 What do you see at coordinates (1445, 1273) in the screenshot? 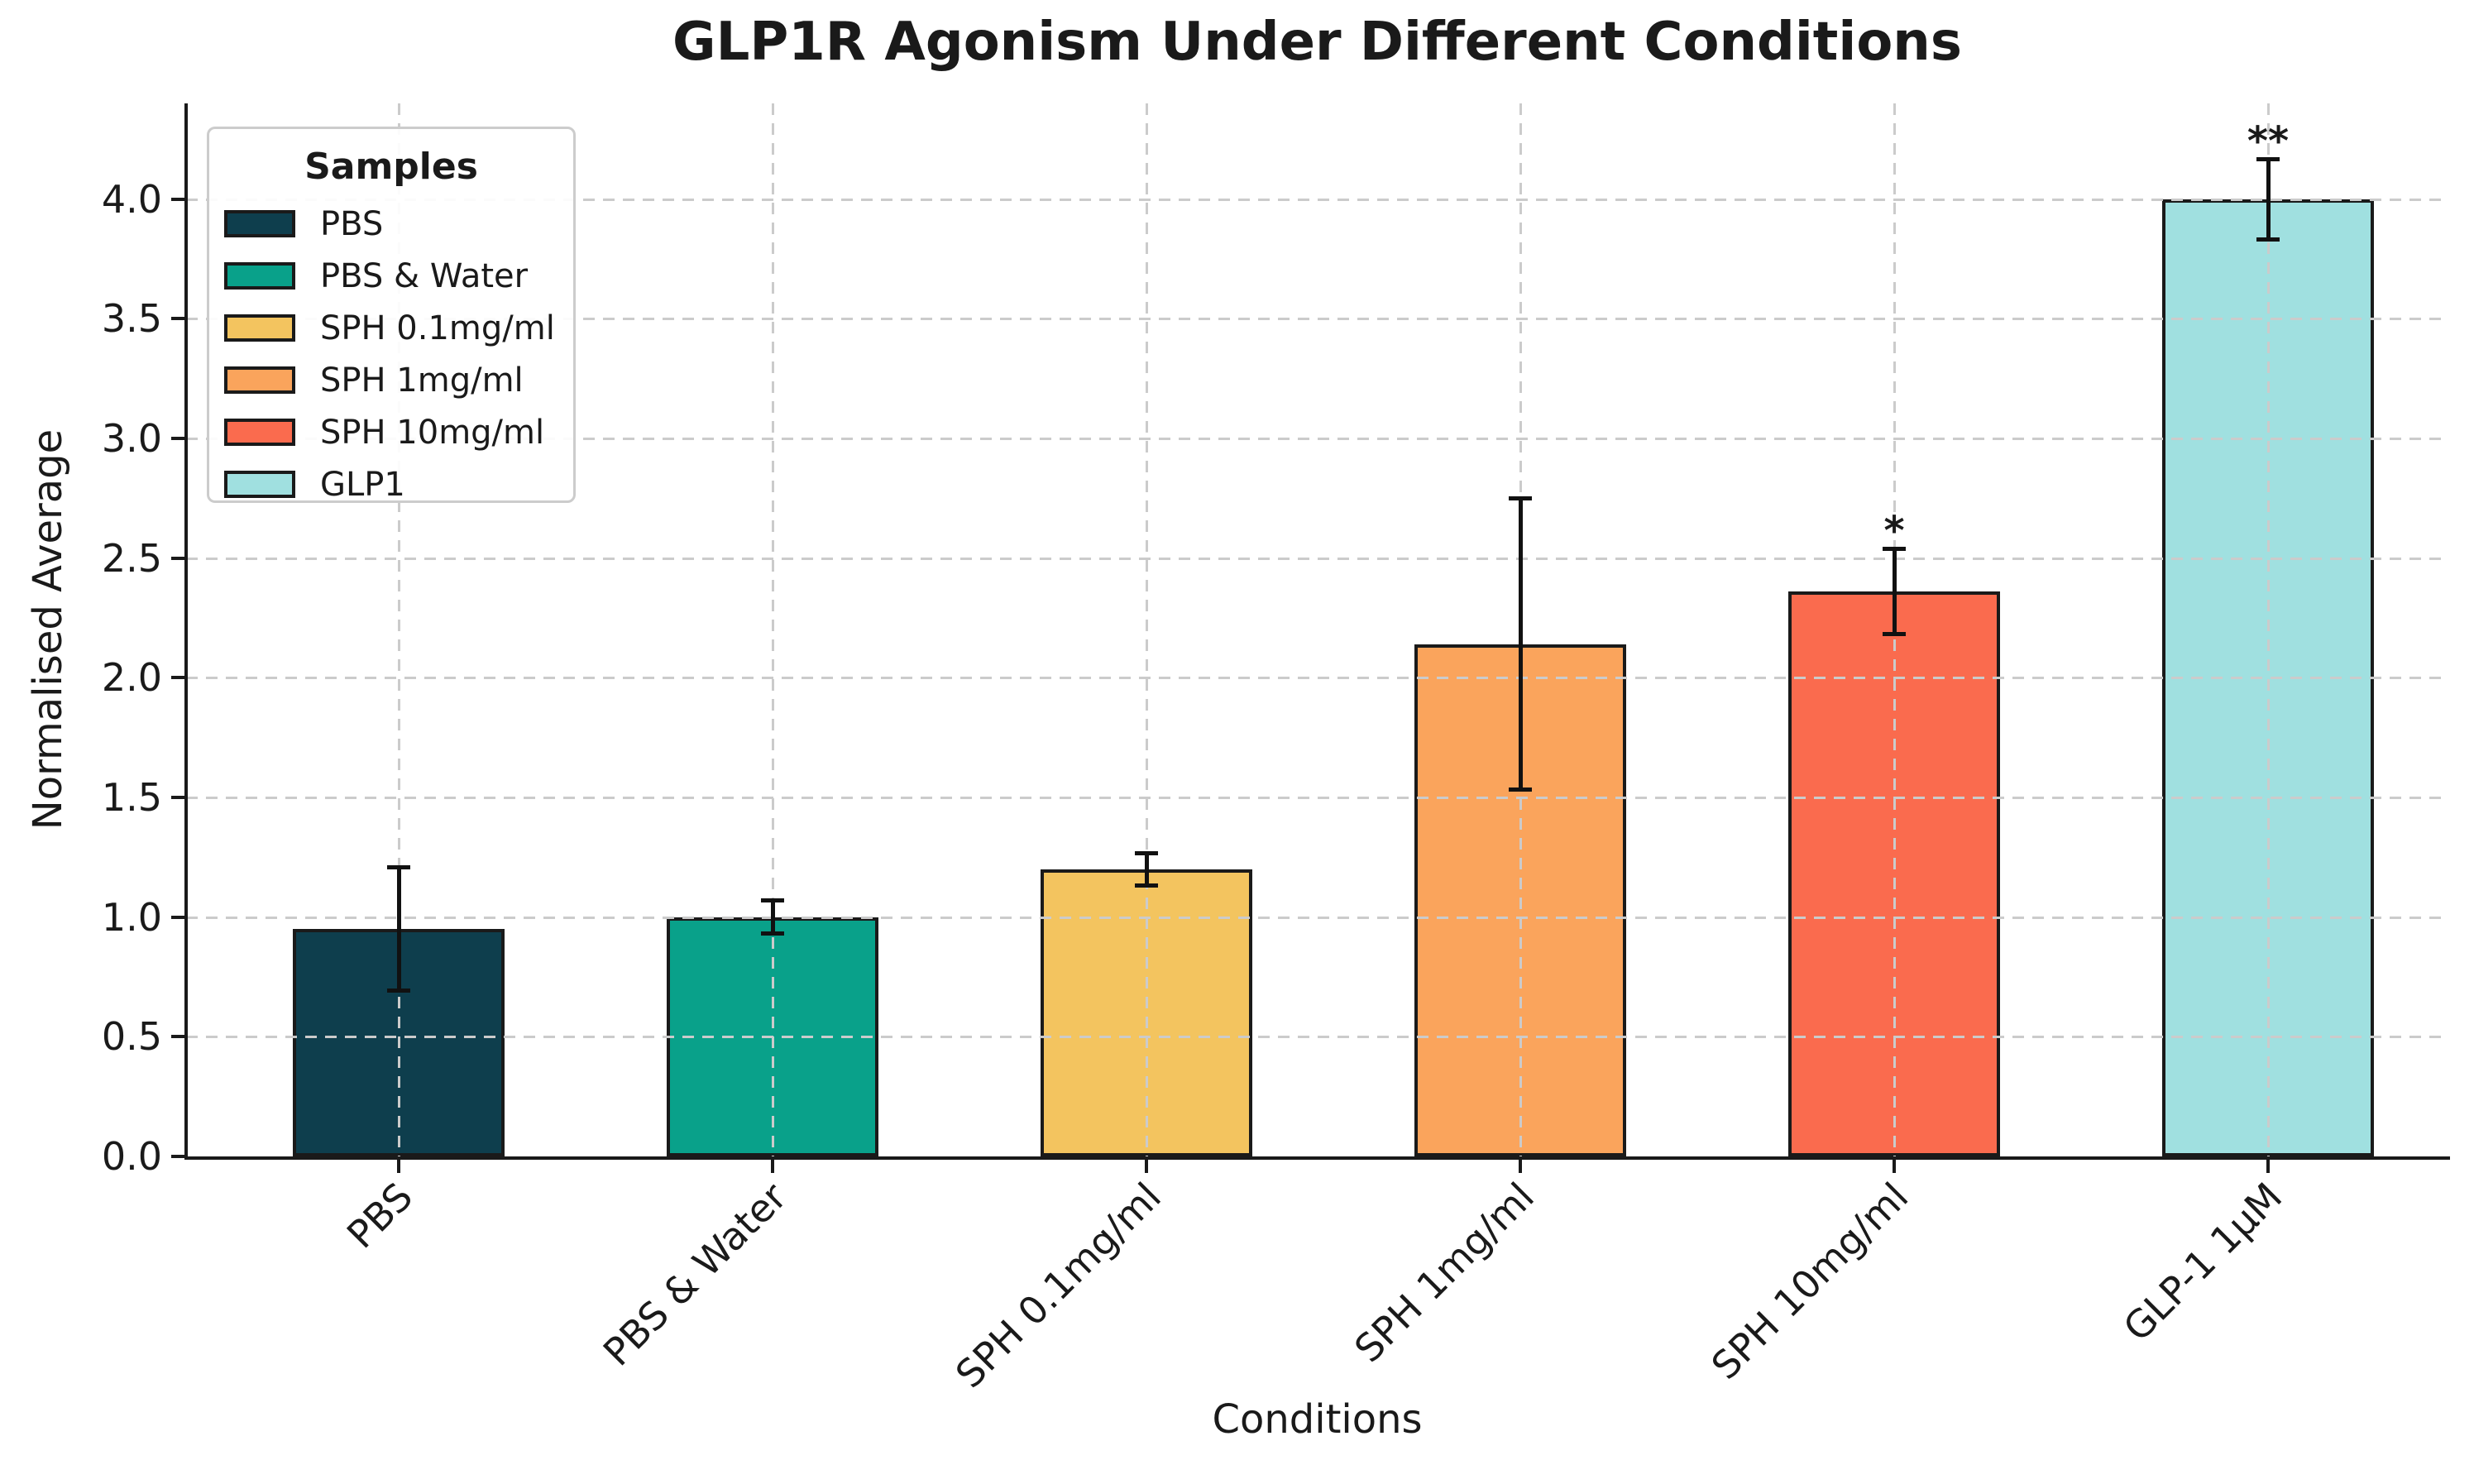
I see `x-tick-label: SPH 1mg/ml` at bounding box center [1445, 1273].